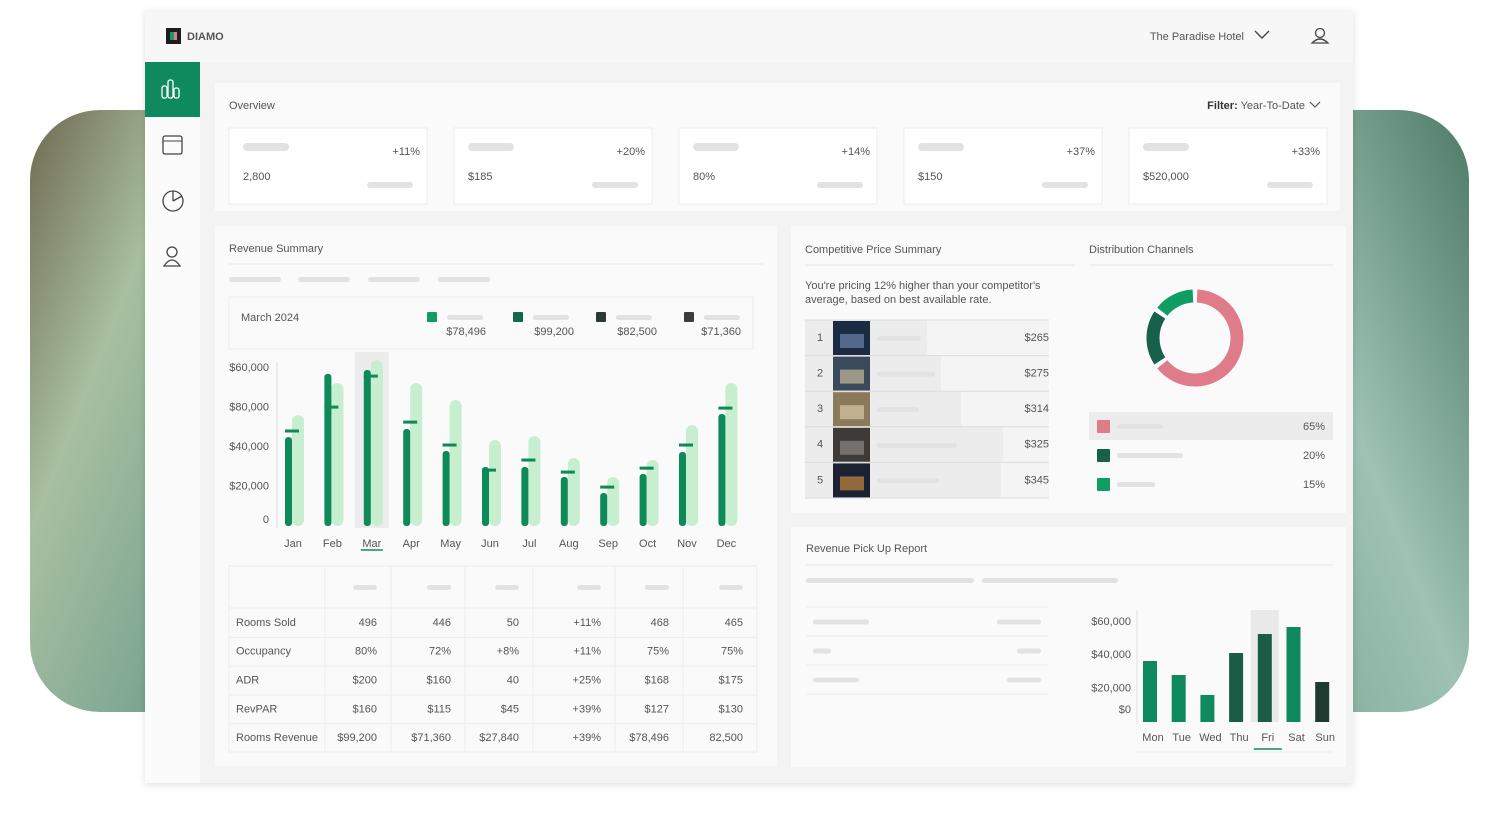  What do you see at coordinates (1037, 374) in the screenshot?
I see `price: $275` at bounding box center [1037, 374].